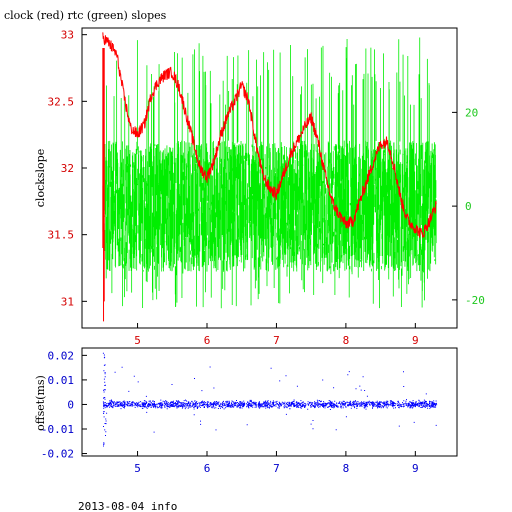 The image size is (512, 512). I want to click on footer-info: 2013-08-04 info, so click(127, 506).